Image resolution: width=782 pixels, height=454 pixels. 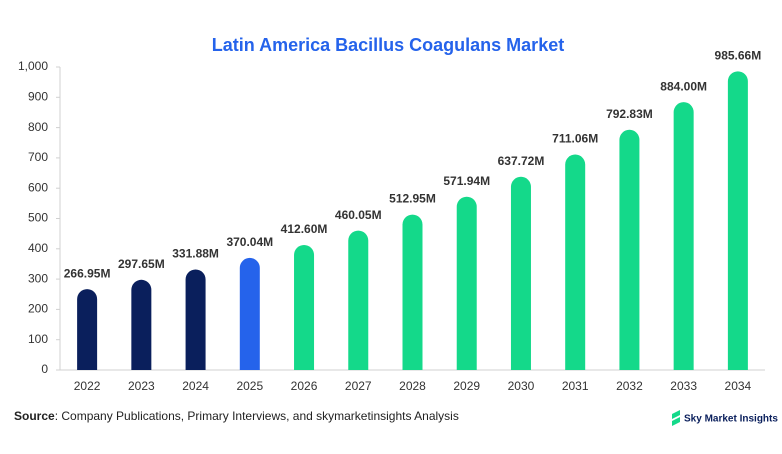 I want to click on x-tick-label: 2027, so click(x=358, y=386).